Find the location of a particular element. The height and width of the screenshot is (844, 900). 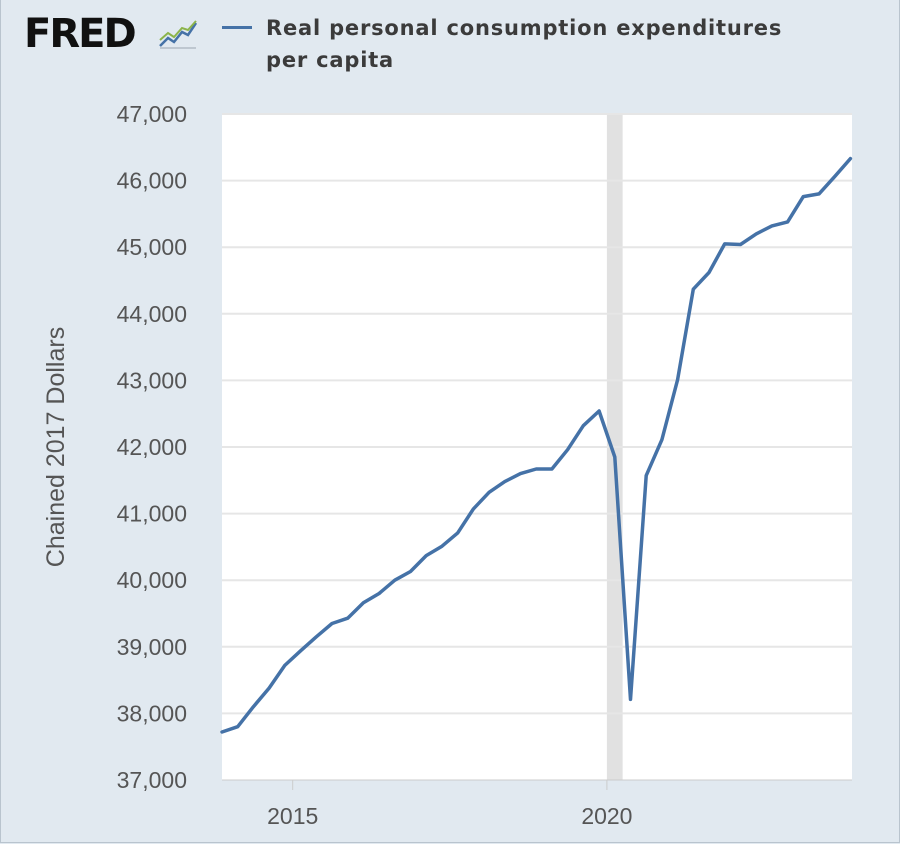

y-tick-label: 42,000 is located at coordinates (152, 447).